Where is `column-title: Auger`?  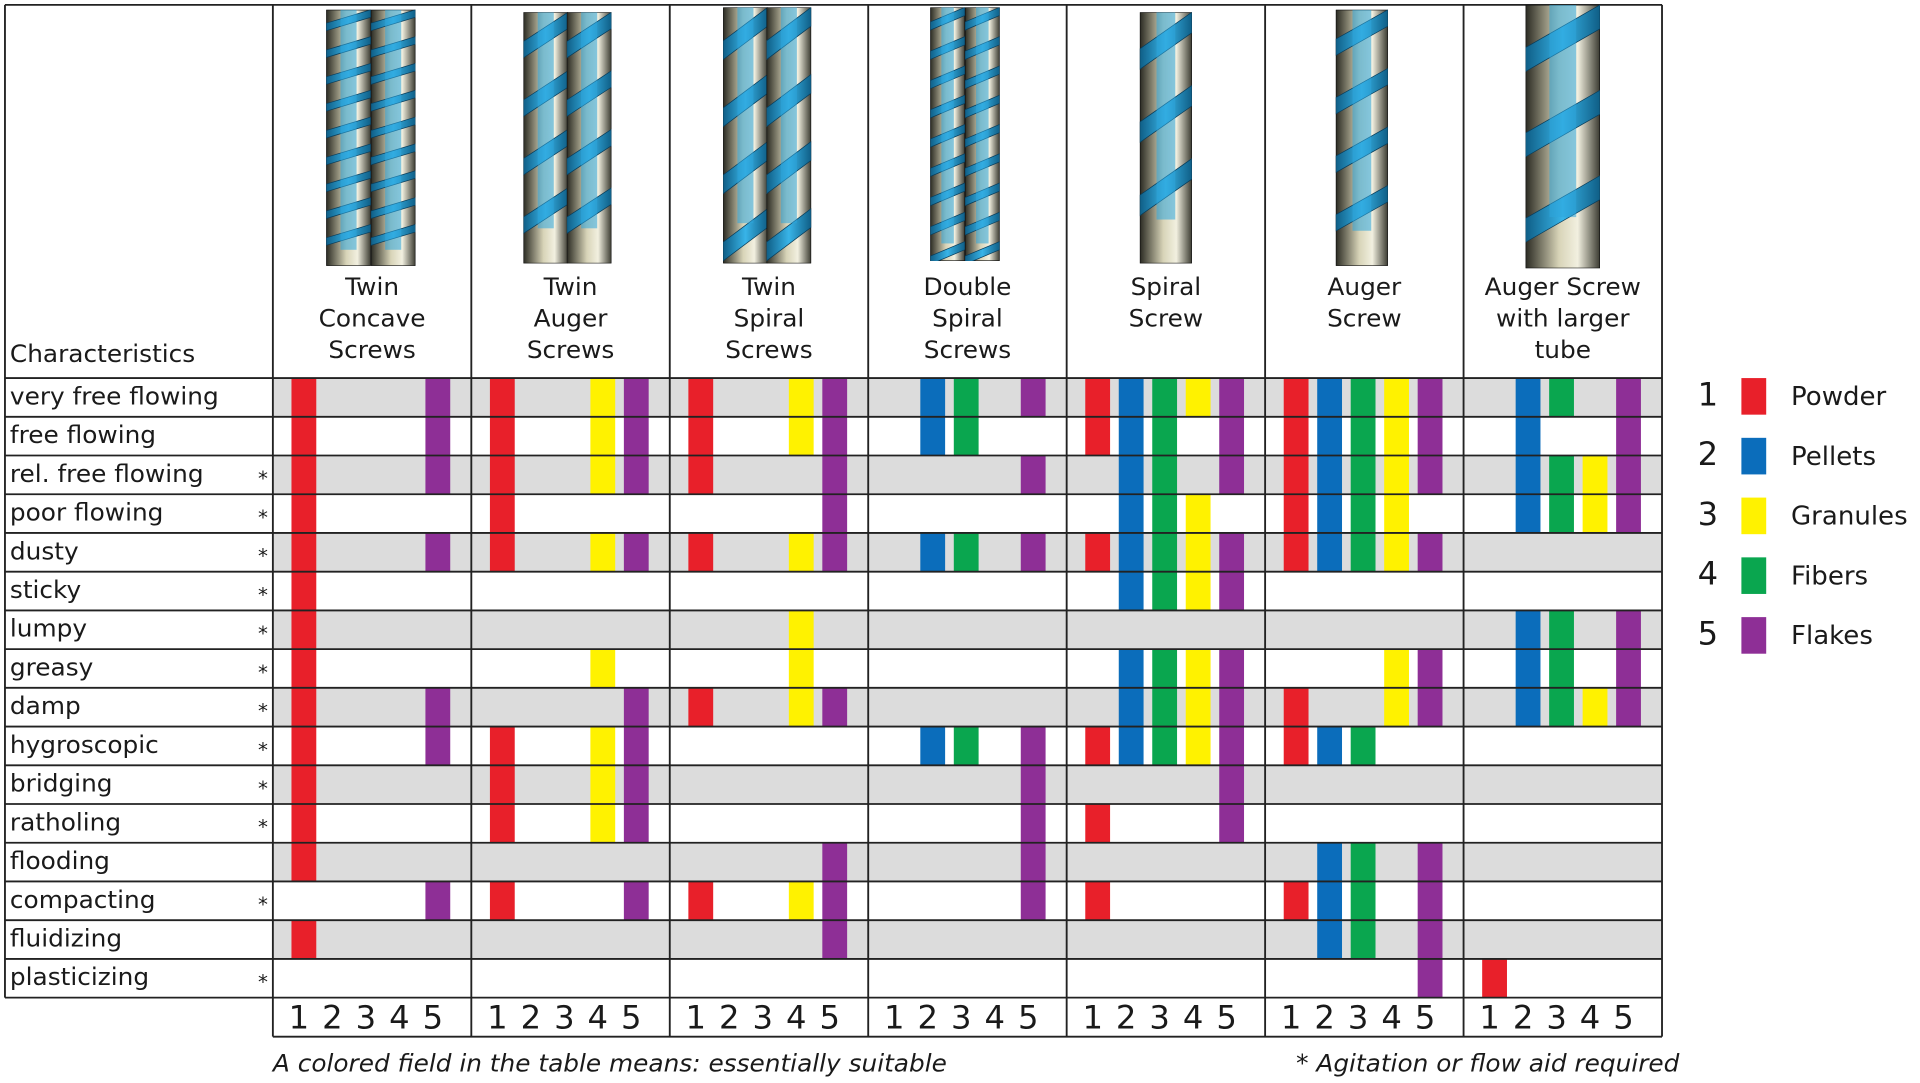 column-title: Auger is located at coordinates (571, 318).